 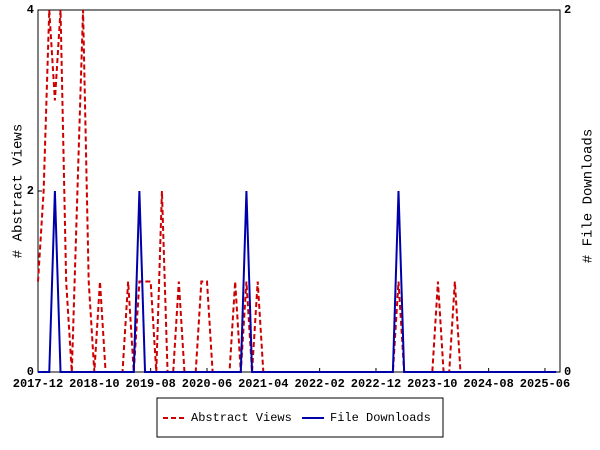 I want to click on x-tick-label: 2023-10, so click(x=432, y=384).